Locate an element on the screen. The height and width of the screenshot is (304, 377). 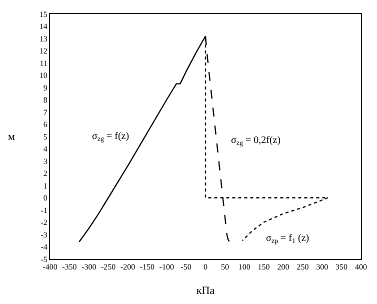
x-tick-label: -350 is located at coordinates (69, 267).